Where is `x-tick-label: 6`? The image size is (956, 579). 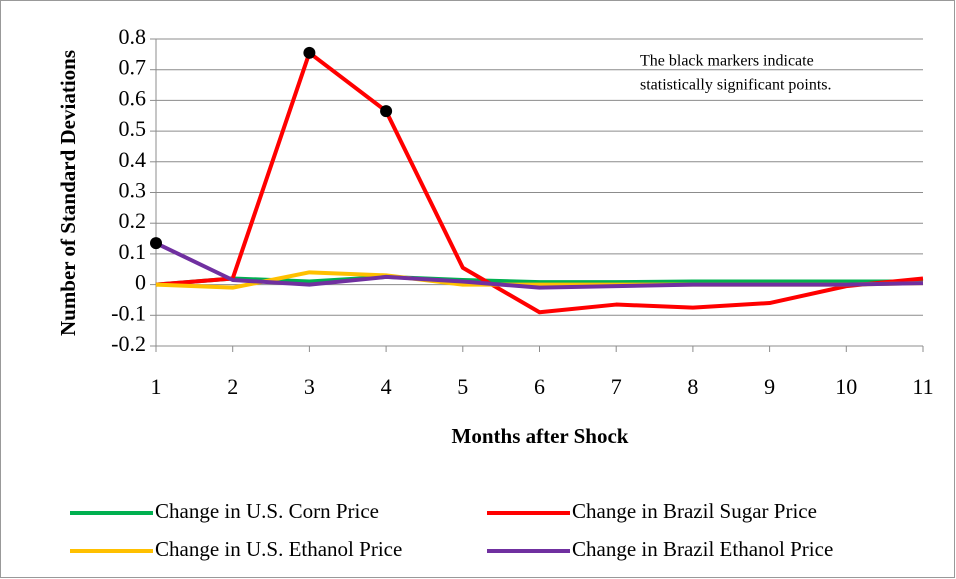
x-tick-label: 6 is located at coordinates (539, 386).